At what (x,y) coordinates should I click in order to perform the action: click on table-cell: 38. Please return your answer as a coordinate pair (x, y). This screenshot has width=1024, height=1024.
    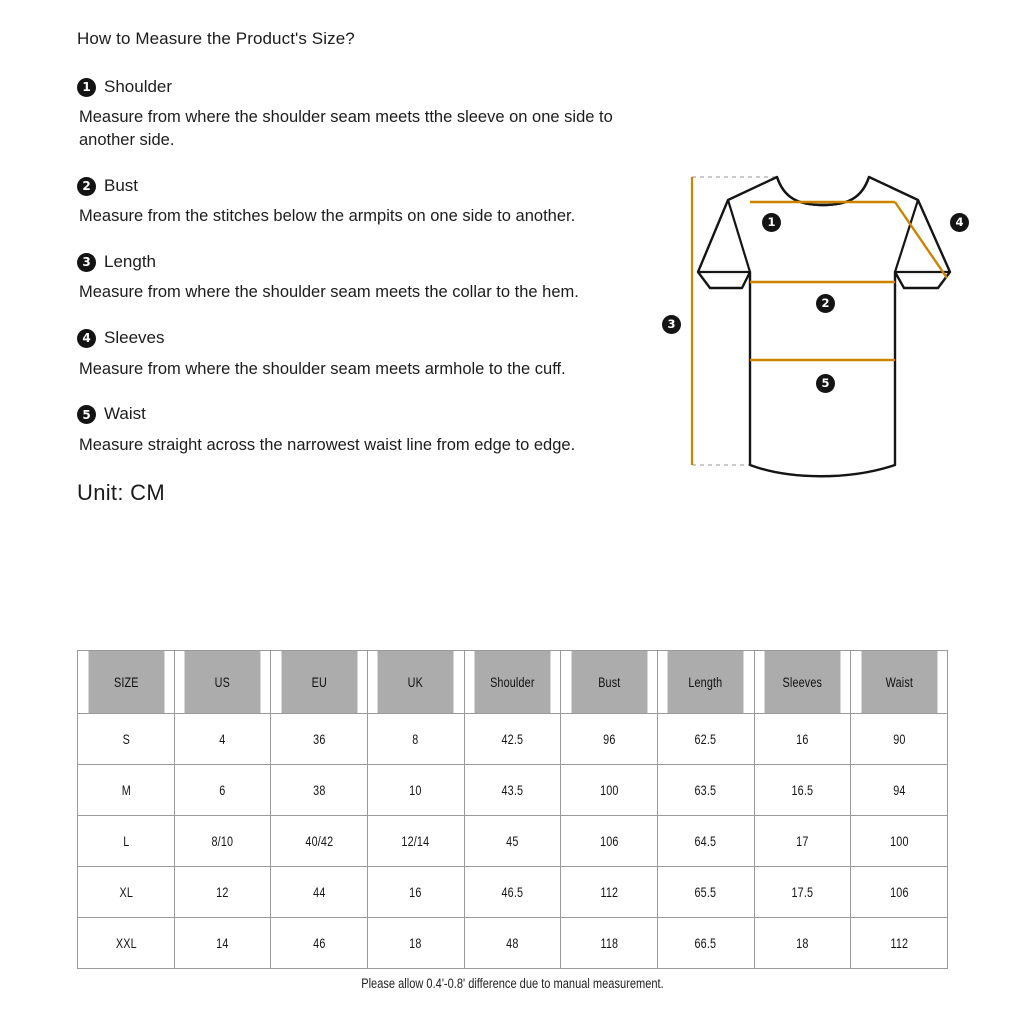
    Looking at the image, I should click on (319, 790).